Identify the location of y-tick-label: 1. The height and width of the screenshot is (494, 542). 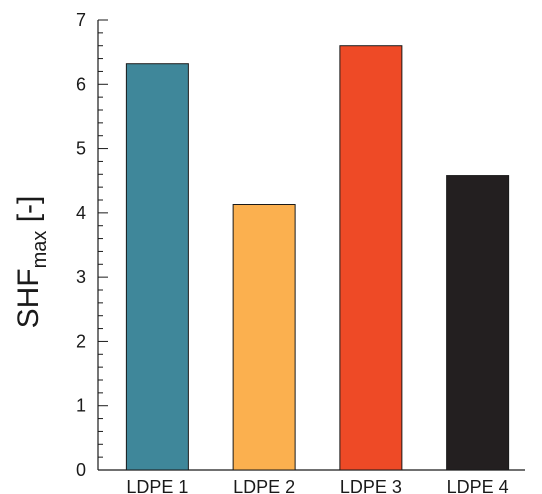
(81, 406).